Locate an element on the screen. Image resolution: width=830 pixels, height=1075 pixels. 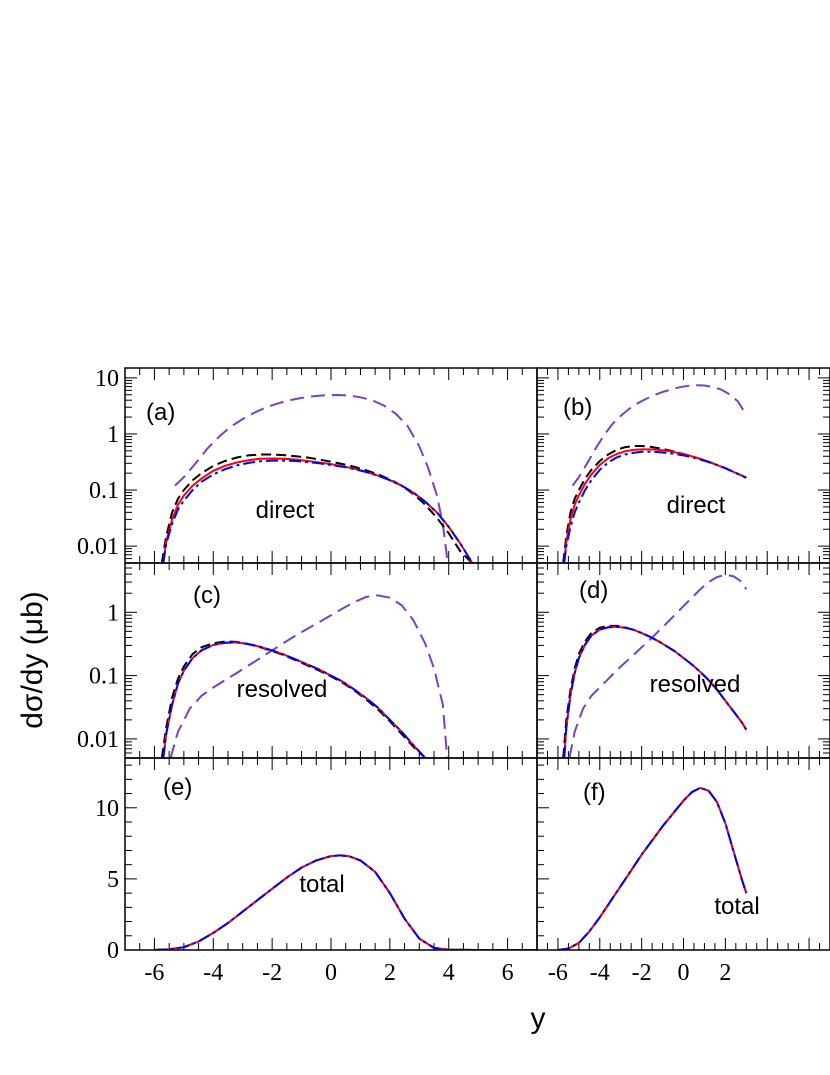
panel-a: 0.01 0.1 1 10 (a) direct is located at coordinates (307, 465).